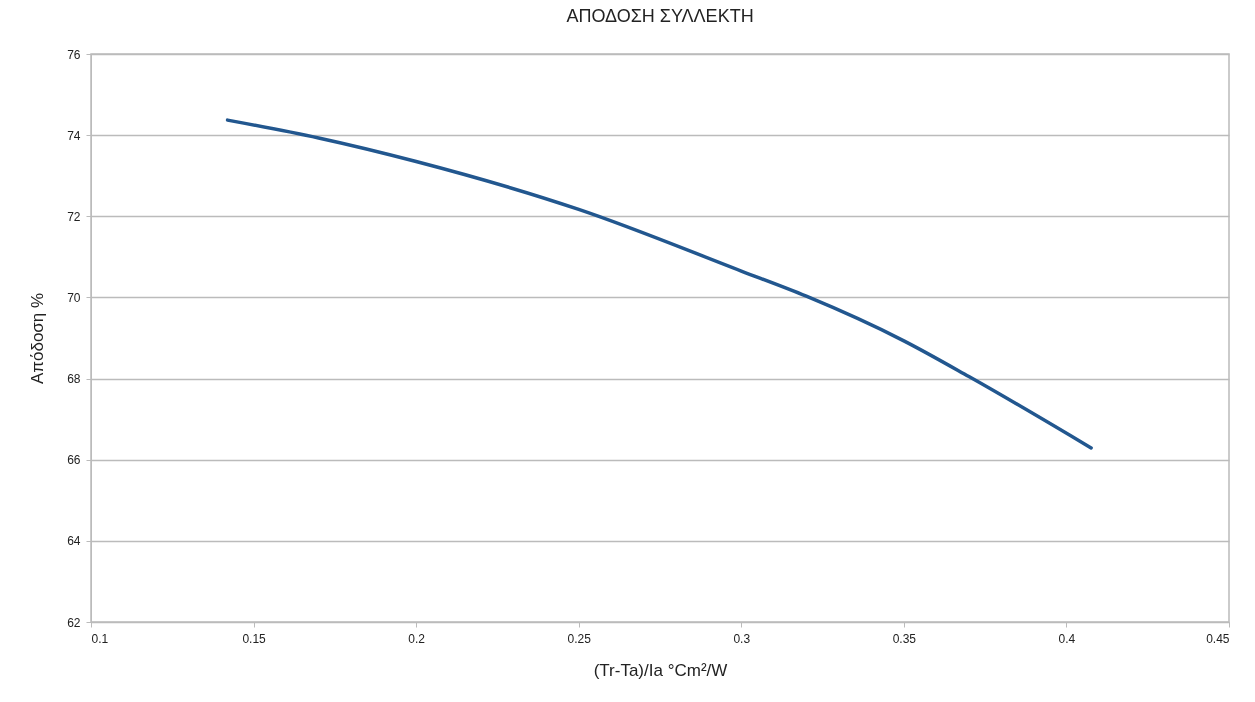 This screenshot has height=702, width=1255. I want to click on x-tick-label: 0.15, so click(254, 638).